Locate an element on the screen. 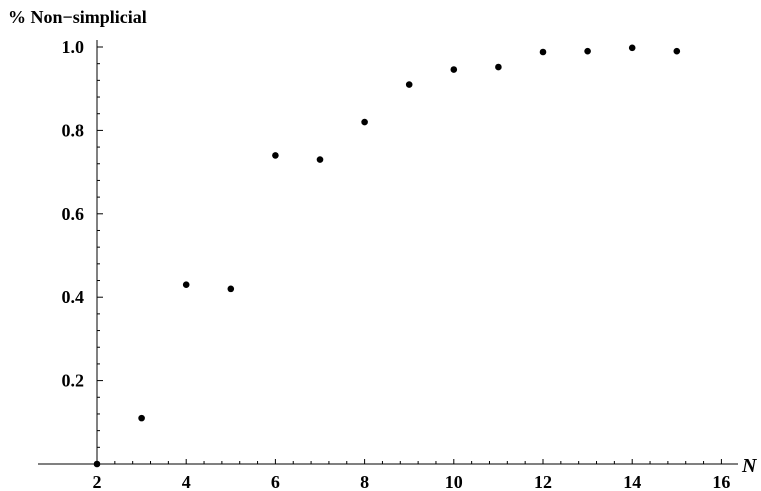 The width and height of the screenshot is (761, 491). x-axis: 2 4 6 8 10 12 14 16 N is located at coordinates (398, 473).